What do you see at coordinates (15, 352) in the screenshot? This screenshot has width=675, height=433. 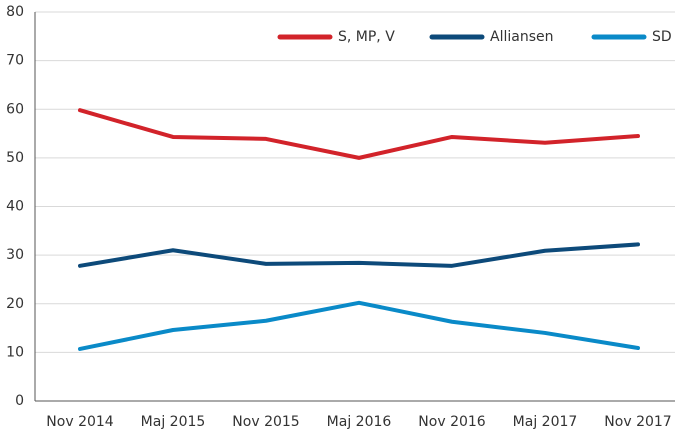 I see `y-tick-label: 10` at bounding box center [15, 352].